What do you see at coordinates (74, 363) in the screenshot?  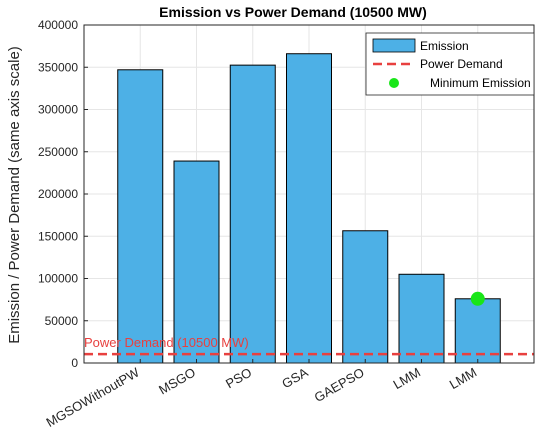 I see `y-tick-label: 0` at bounding box center [74, 363].